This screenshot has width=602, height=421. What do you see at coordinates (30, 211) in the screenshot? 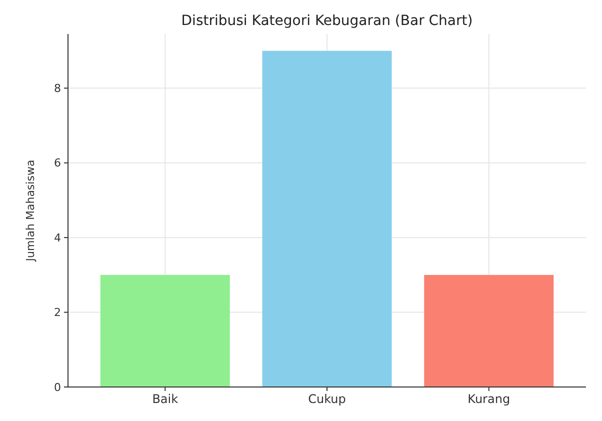
I see `y-axis-title: Jumlah Mahasiswa` at bounding box center [30, 211].